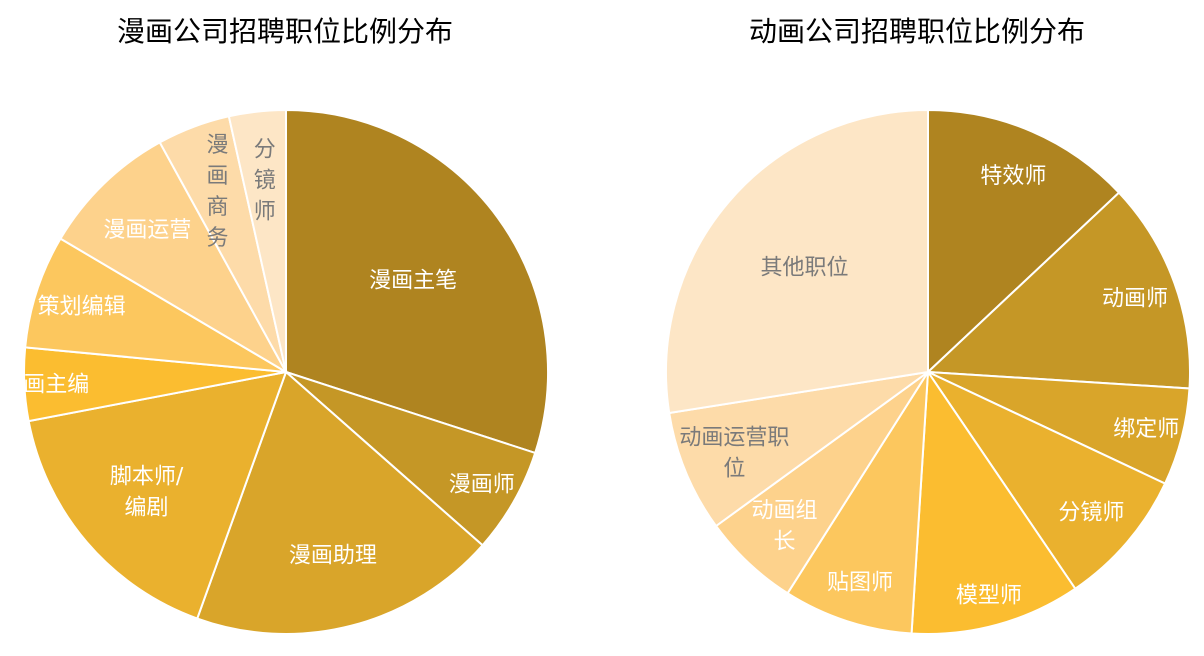 The image size is (1204, 656). I want to click on pie-0-slice-1-label: 漫画师, so click(482, 485).